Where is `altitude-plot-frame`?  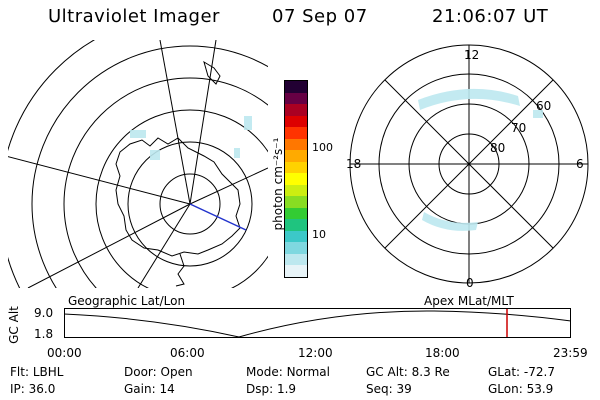 altitude-plot-frame is located at coordinates (317, 323).